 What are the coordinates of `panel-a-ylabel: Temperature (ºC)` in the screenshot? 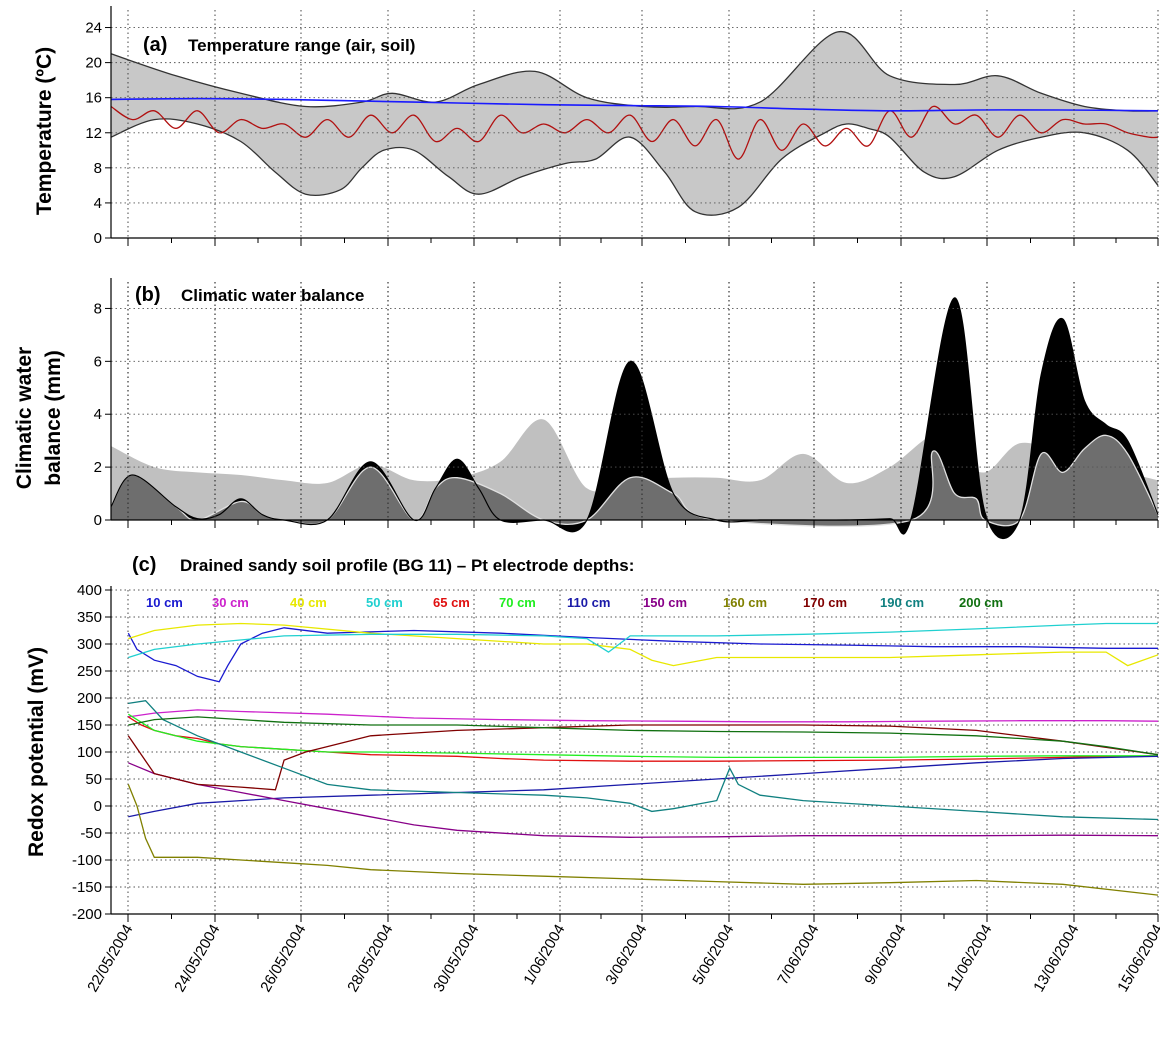 It's located at (44, 131).